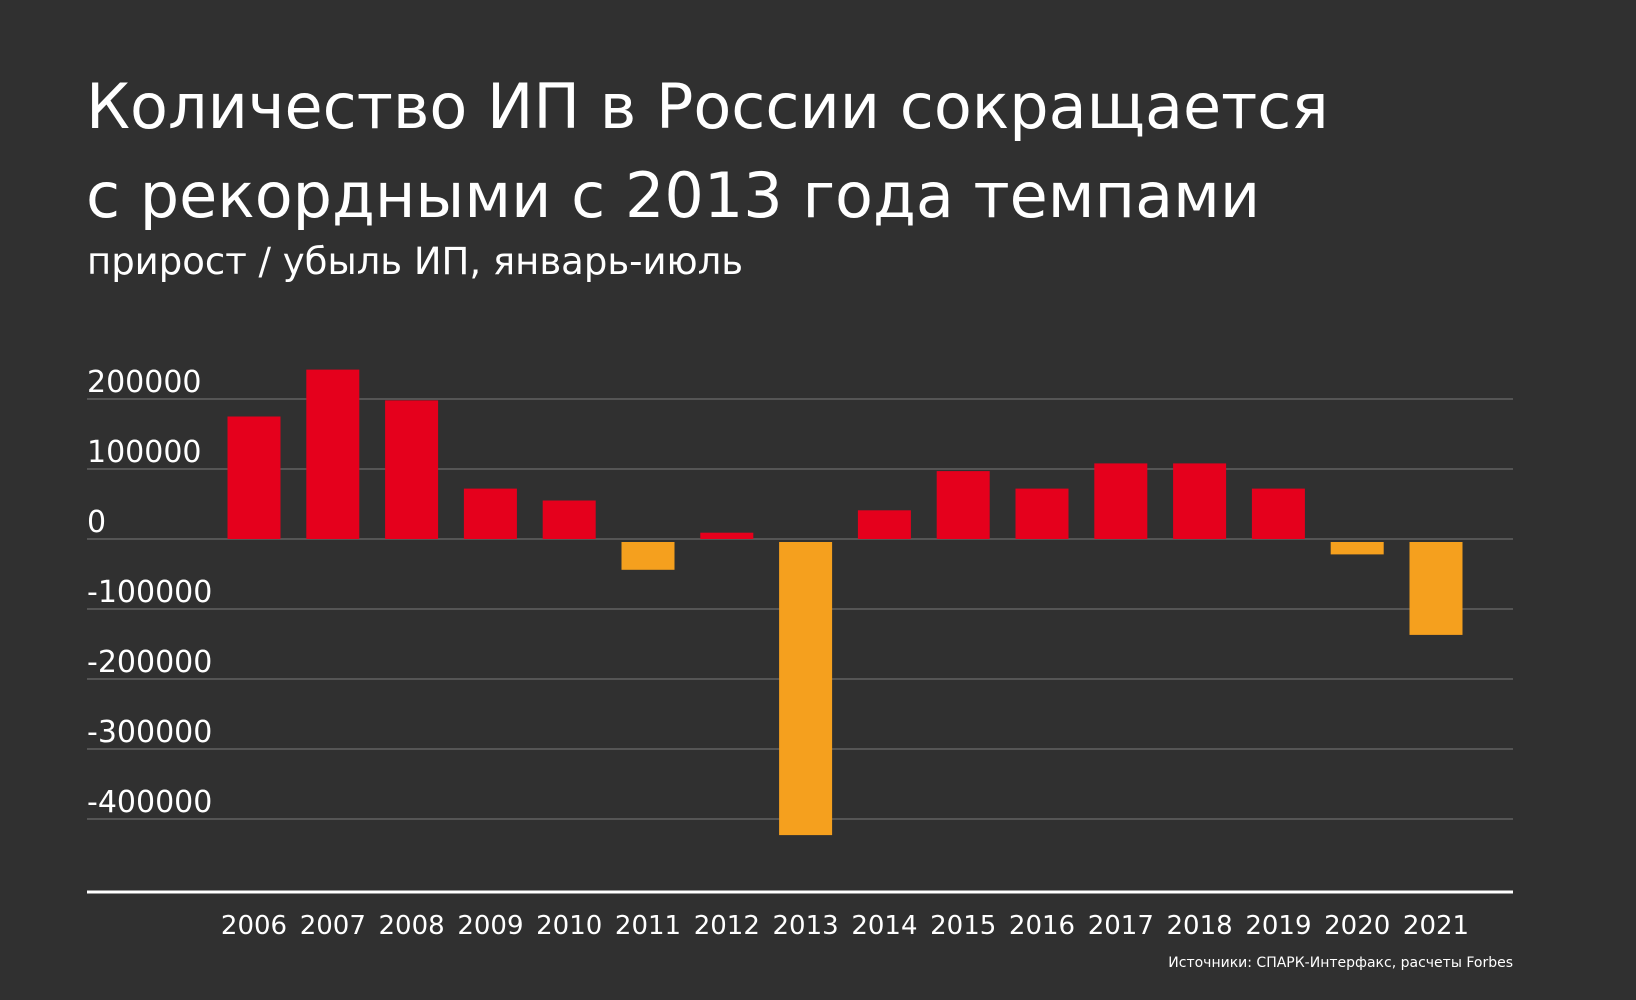  What do you see at coordinates (673, 195) in the screenshot?
I see `chart-title-line2: с рекордными с 2013 года темпами` at bounding box center [673, 195].